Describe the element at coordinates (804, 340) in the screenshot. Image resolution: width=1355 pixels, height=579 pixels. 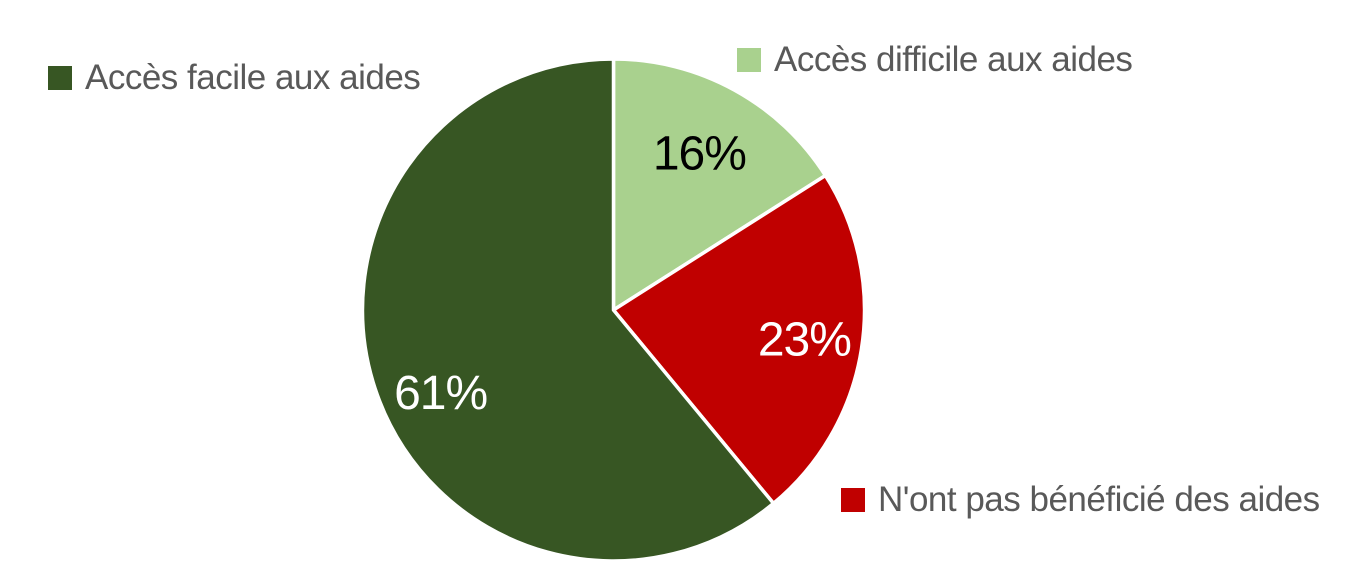
I see `pie-data-label-non-beneficiaires: 23%` at that location.